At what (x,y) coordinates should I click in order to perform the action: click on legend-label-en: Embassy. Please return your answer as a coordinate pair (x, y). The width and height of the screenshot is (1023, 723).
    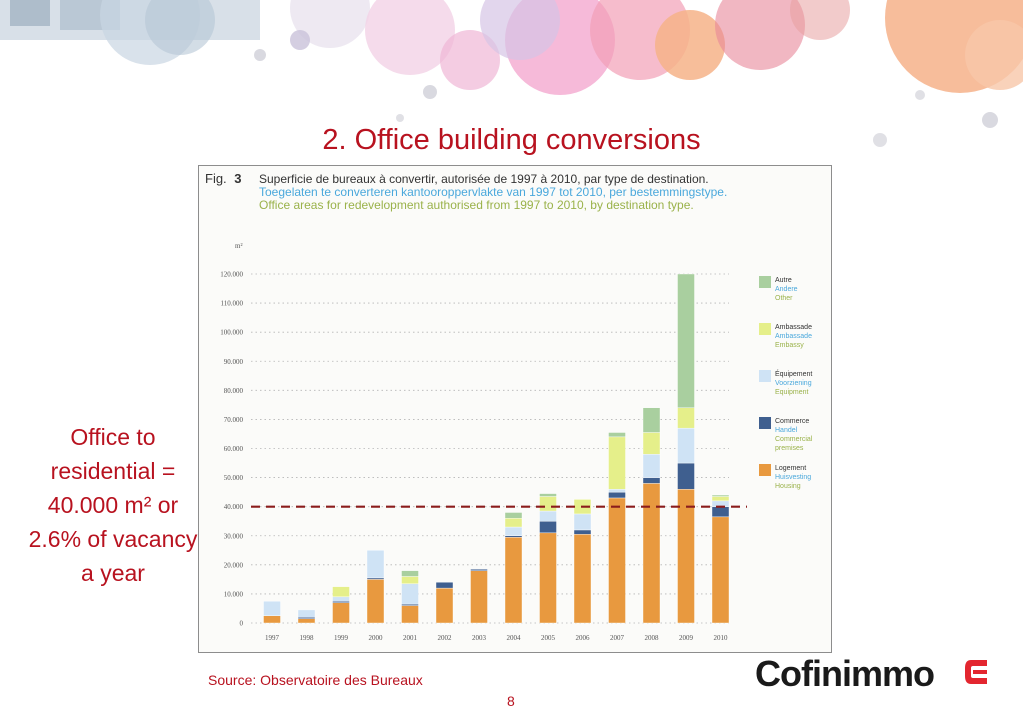
    Looking at the image, I should click on (789, 345).